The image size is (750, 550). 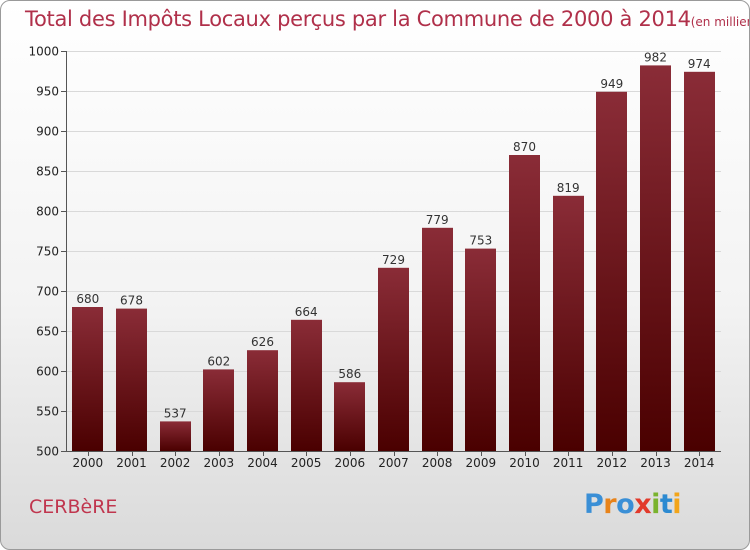 What do you see at coordinates (87, 379) in the screenshot?
I see `bar-2000` at bounding box center [87, 379].